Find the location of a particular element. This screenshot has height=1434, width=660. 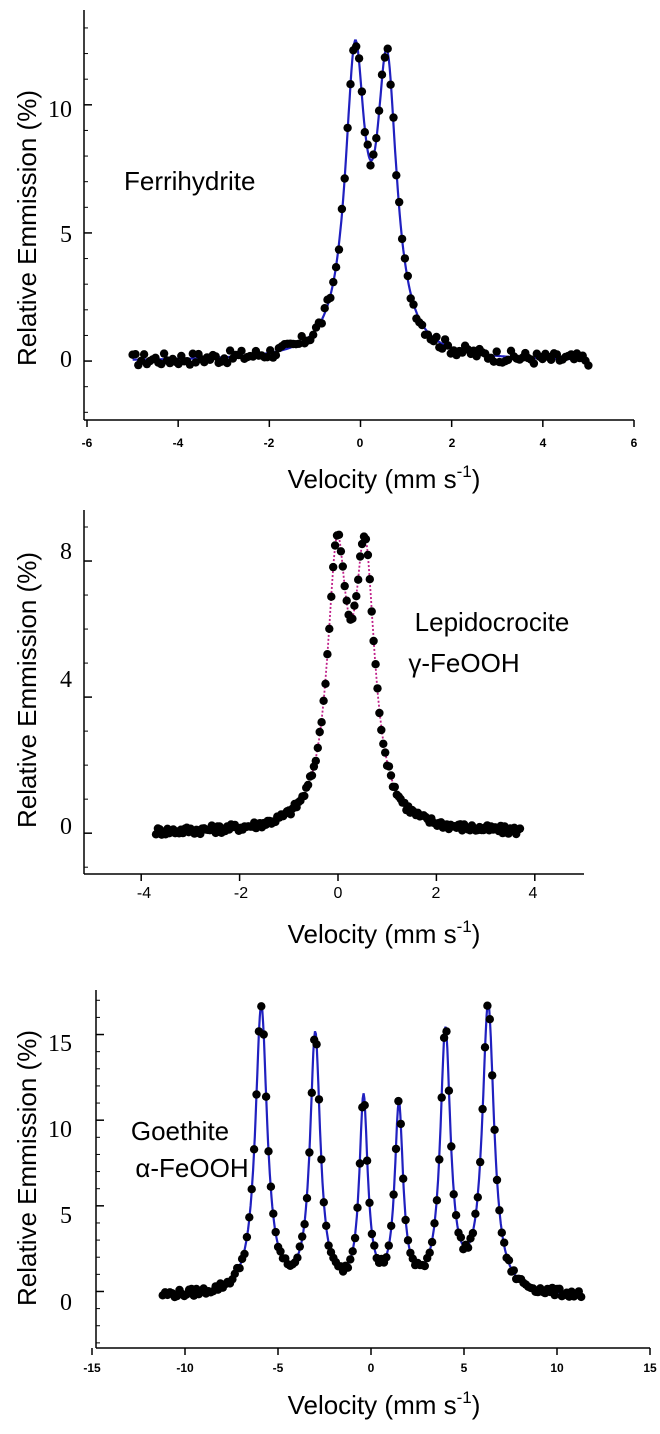

fit-curve-line is located at coordinates (337, 683).